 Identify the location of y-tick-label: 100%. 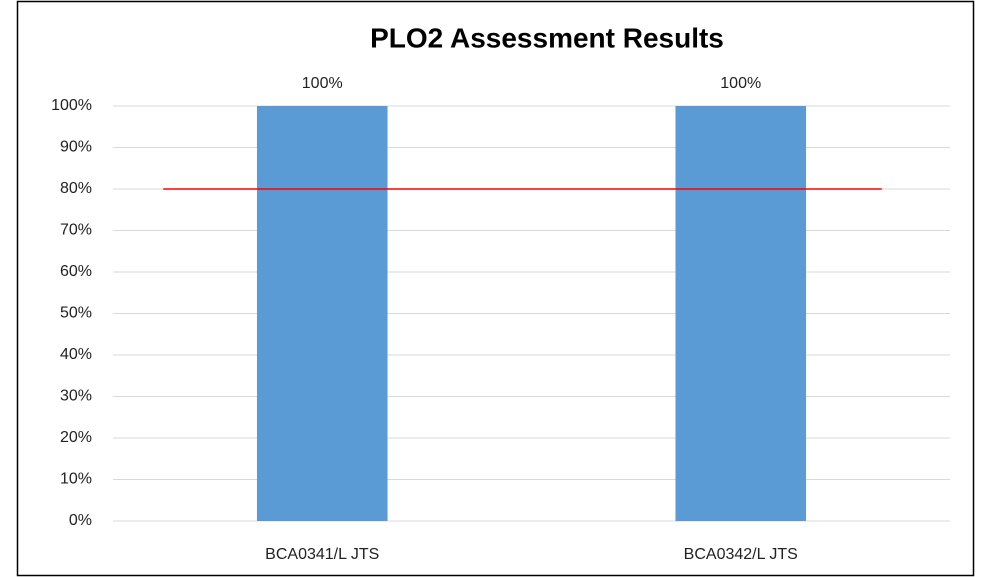
(71, 105).